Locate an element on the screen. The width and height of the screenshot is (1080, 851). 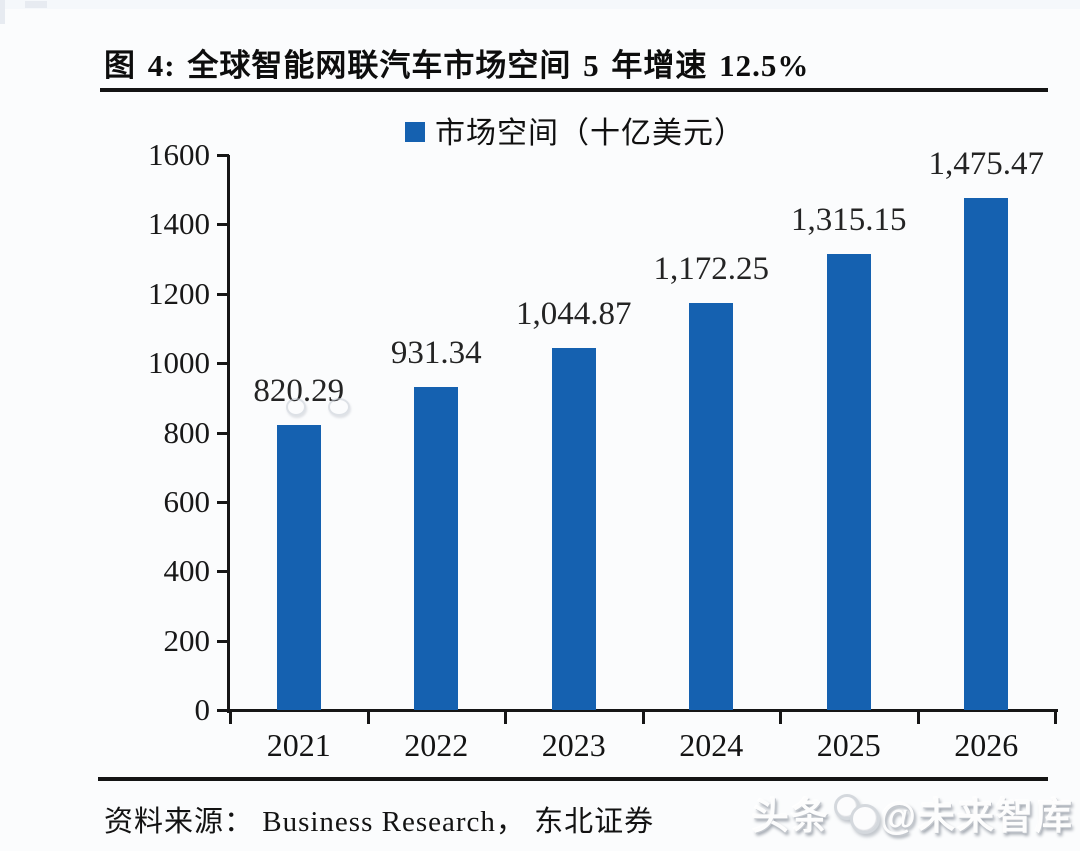
legend-label: 市场空间（十亿美元） is located at coordinates (590, 133).